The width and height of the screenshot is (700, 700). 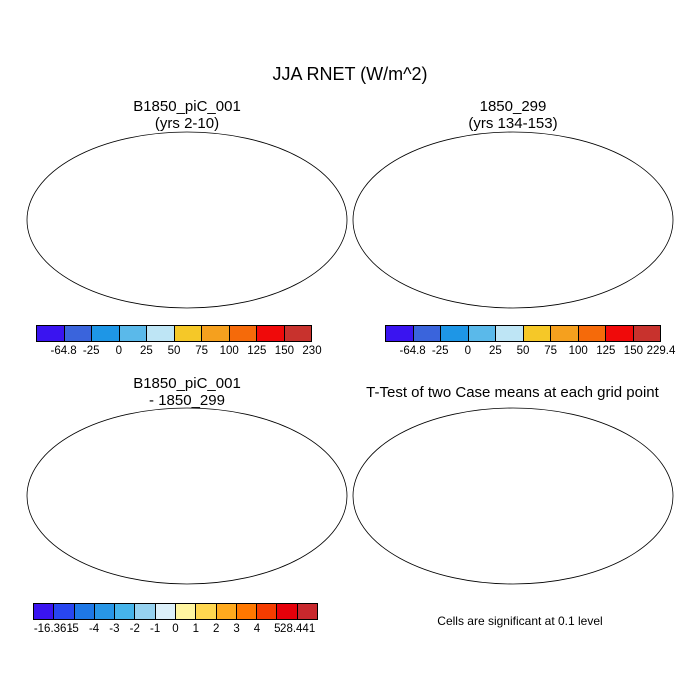 What do you see at coordinates (606, 351) in the screenshot?
I see `panel2-label-7: 125` at bounding box center [606, 351].